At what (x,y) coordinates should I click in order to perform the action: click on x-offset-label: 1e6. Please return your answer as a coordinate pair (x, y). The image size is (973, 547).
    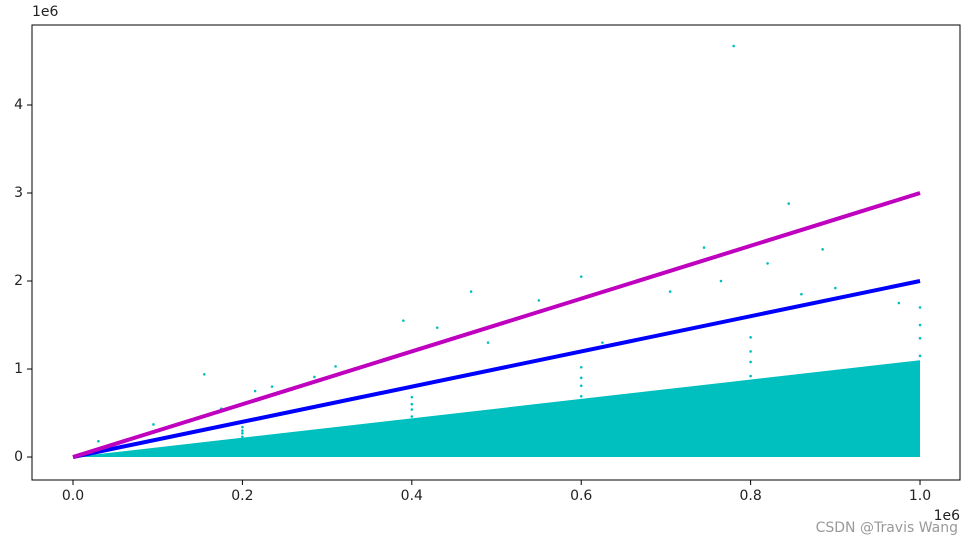
    Looking at the image, I should click on (947, 516).